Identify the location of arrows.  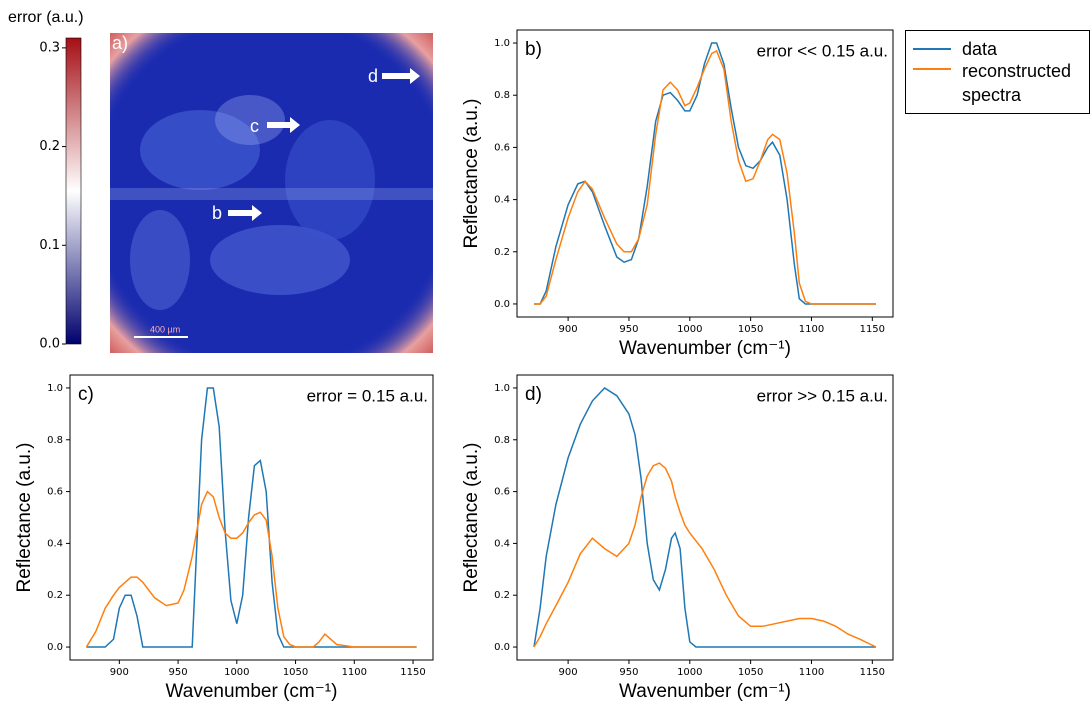
(324, 144).